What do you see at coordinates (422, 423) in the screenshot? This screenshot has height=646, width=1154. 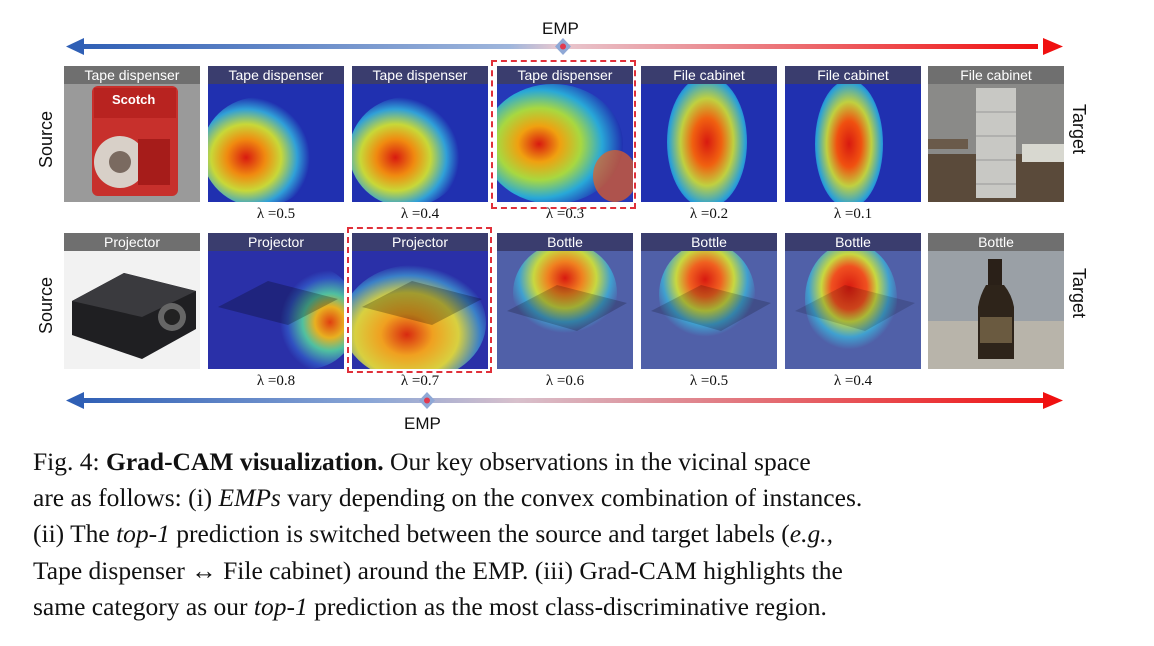 I see `bottom-emp-label: EMP` at bounding box center [422, 423].